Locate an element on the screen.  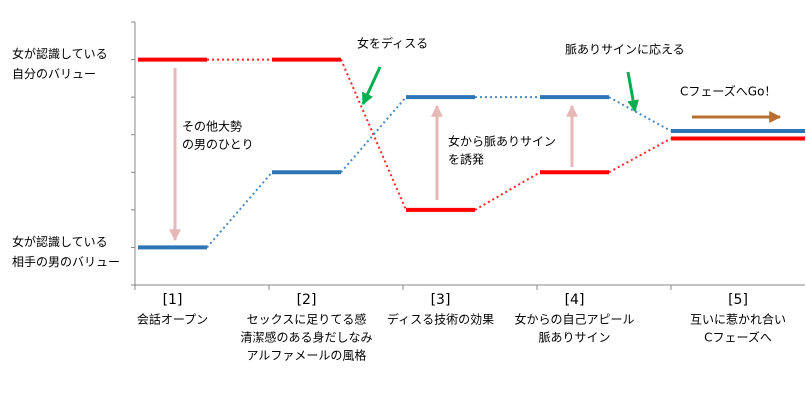
series-label: 自分のバリュー is located at coordinates (54, 74).